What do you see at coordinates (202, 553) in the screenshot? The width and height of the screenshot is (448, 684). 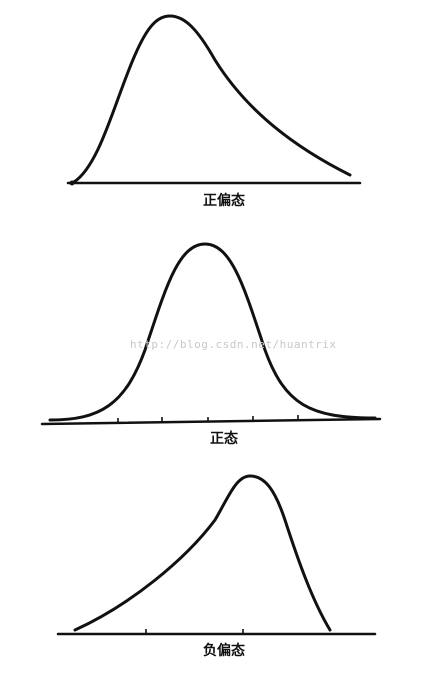 I see `negative-skew-curve` at bounding box center [202, 553].